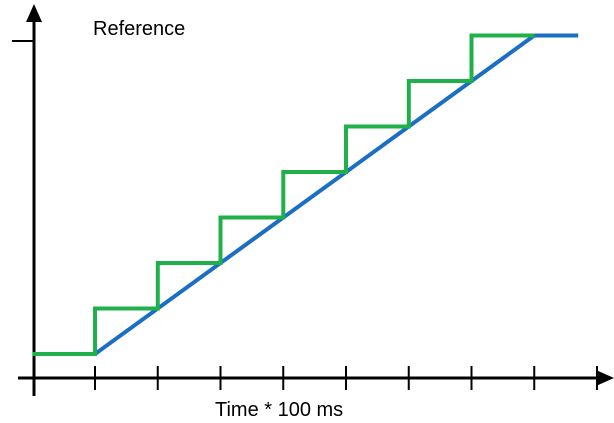 The width and height of the screenshot is (614, 423). I want to click on y-axis-arrowhead, so click(34, 13).